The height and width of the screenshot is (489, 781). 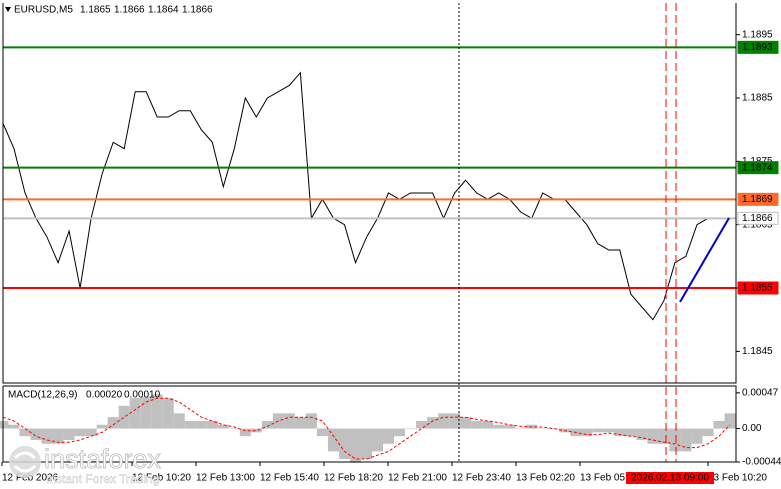 I want to click on logo-icon-mark, so click(x=25, y=462).